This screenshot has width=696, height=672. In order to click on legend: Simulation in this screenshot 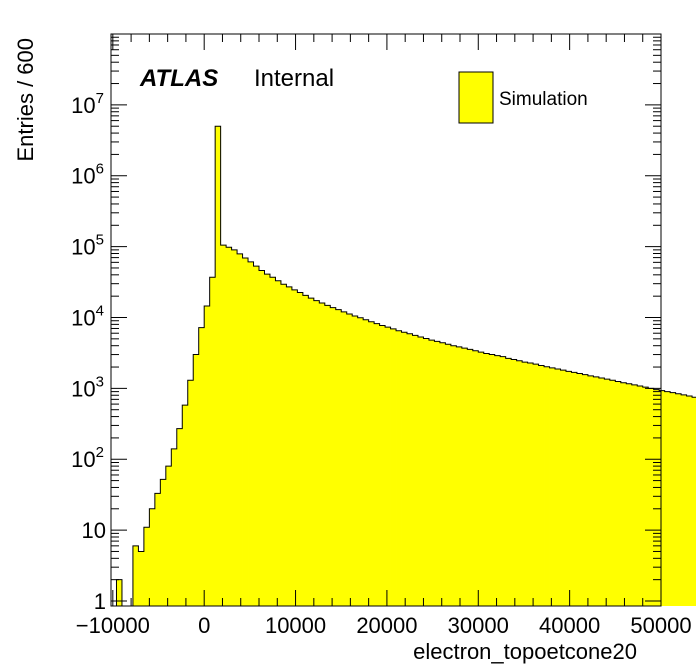, I will do `click(523, 97)`.